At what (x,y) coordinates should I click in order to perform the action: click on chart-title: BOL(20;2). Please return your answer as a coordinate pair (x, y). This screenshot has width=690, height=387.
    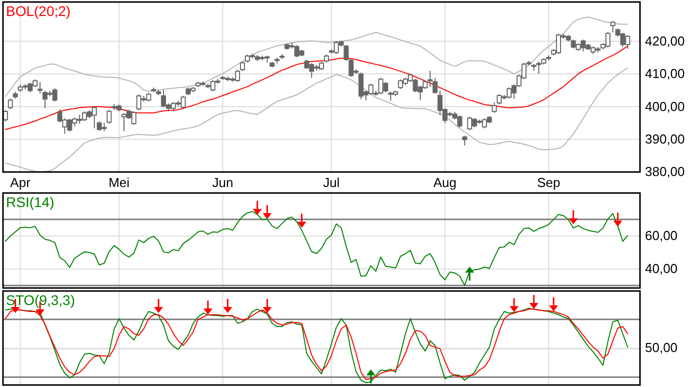
    Looking at the image, I should click on (38, 11).